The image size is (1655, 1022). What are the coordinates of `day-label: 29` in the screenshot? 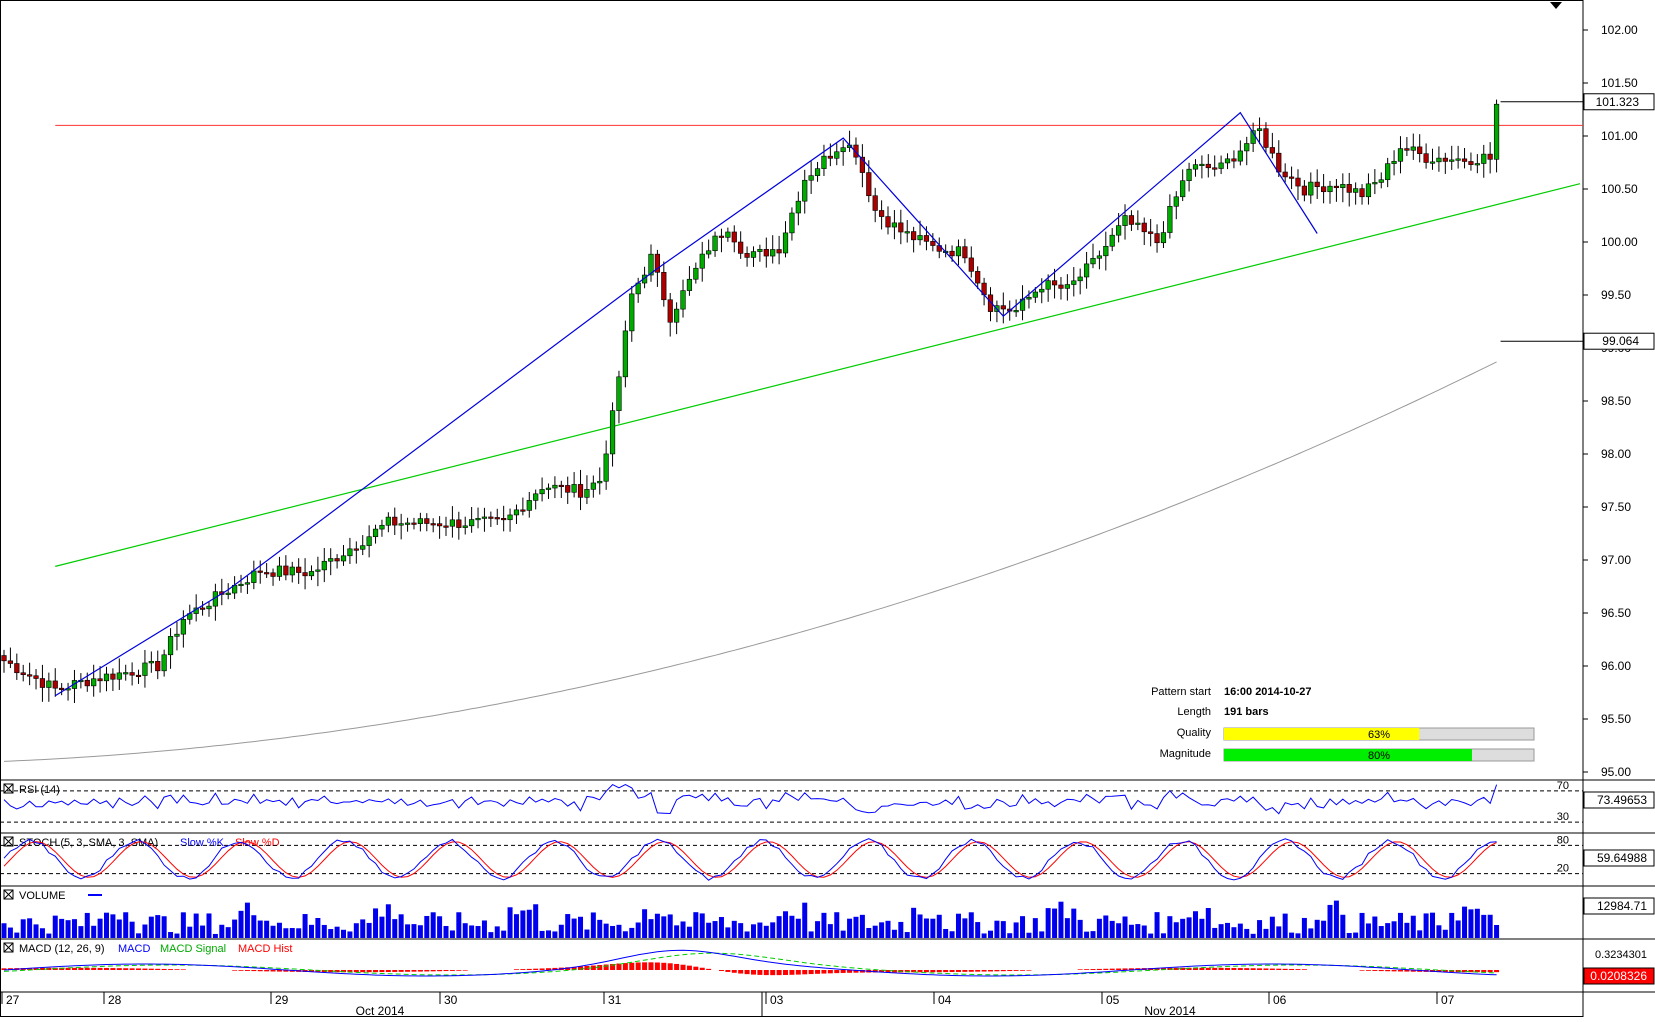 It's located at (282, 1000).